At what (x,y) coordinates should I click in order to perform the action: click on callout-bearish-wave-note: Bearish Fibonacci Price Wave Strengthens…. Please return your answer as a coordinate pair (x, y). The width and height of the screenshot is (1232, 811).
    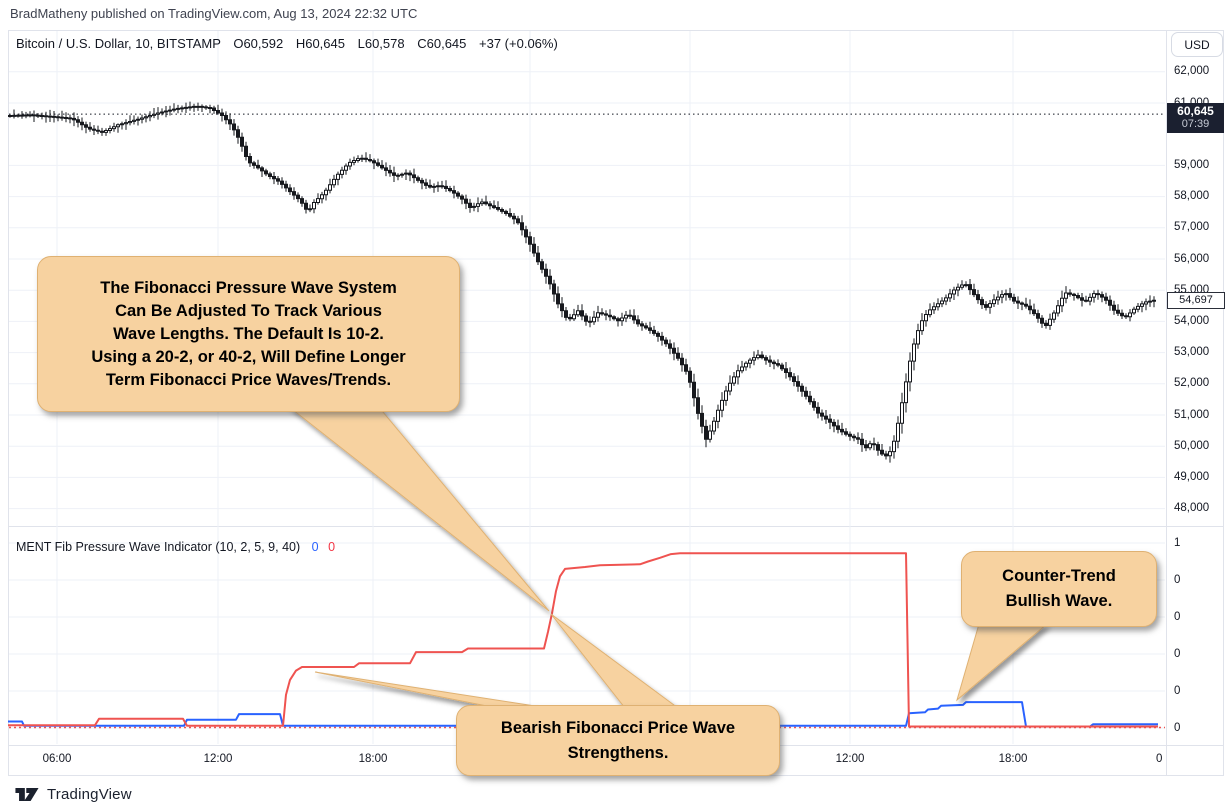
    Looking at the image, I should click on (618, 740).